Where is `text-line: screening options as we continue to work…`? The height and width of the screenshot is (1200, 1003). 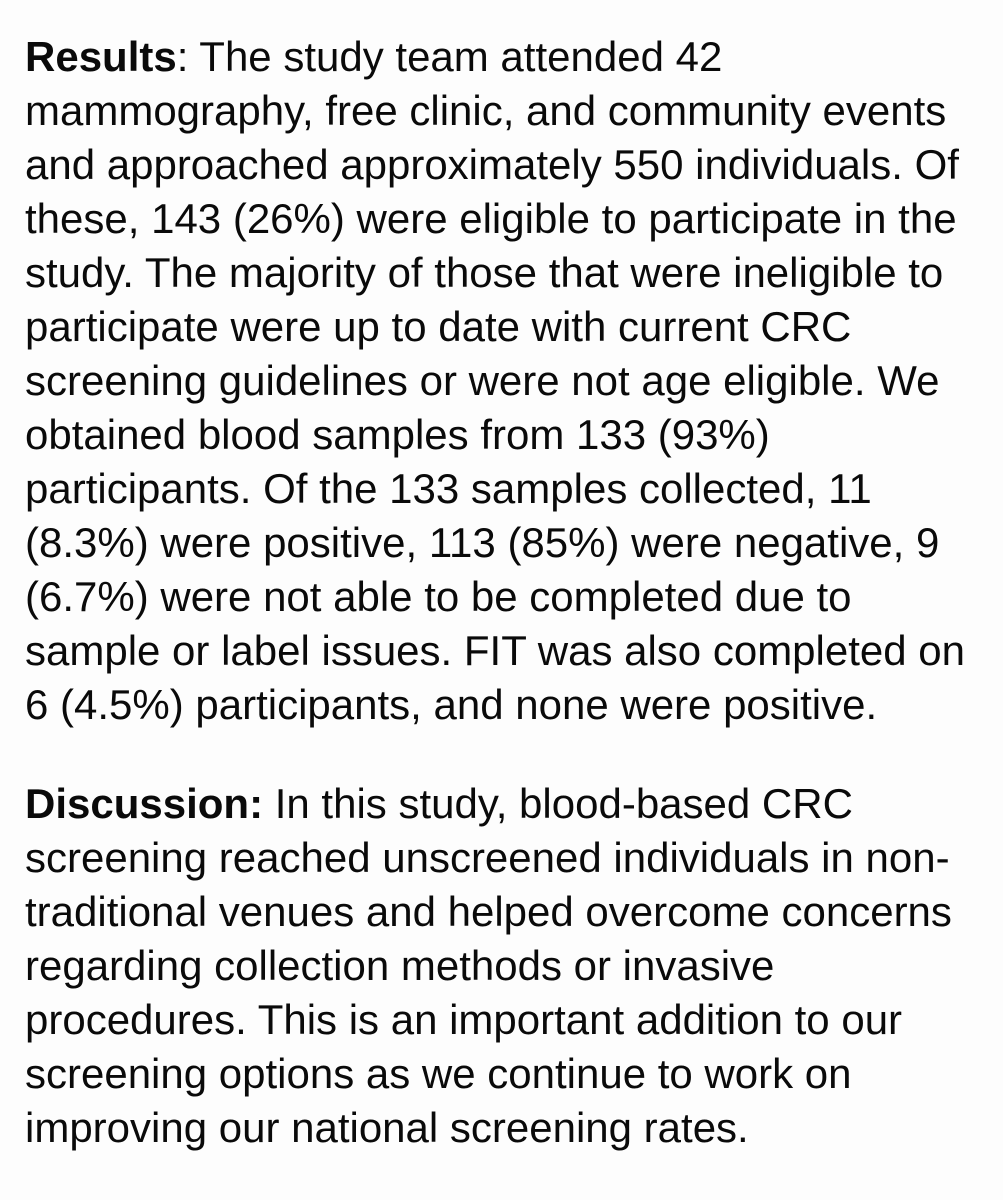
text-line: screening options as we continue to work… is located at coordinates (506, 1074).